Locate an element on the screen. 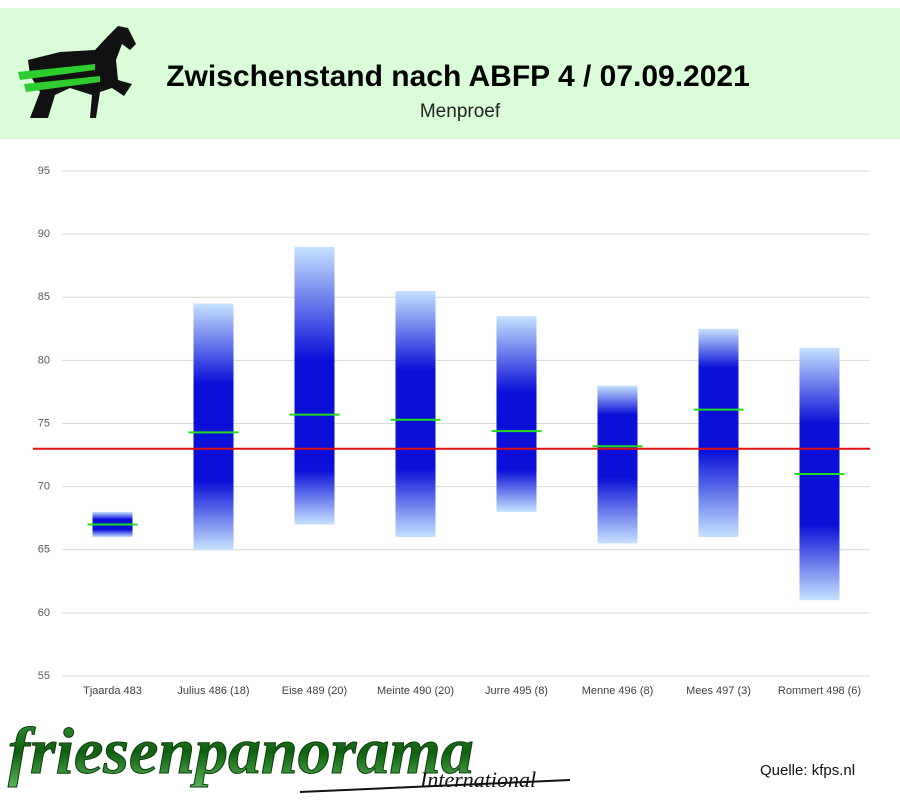 The width and height of the screenshot is (900, 800). x-tick-label: Tjaarda 483 is located at coordinates (112, 691).